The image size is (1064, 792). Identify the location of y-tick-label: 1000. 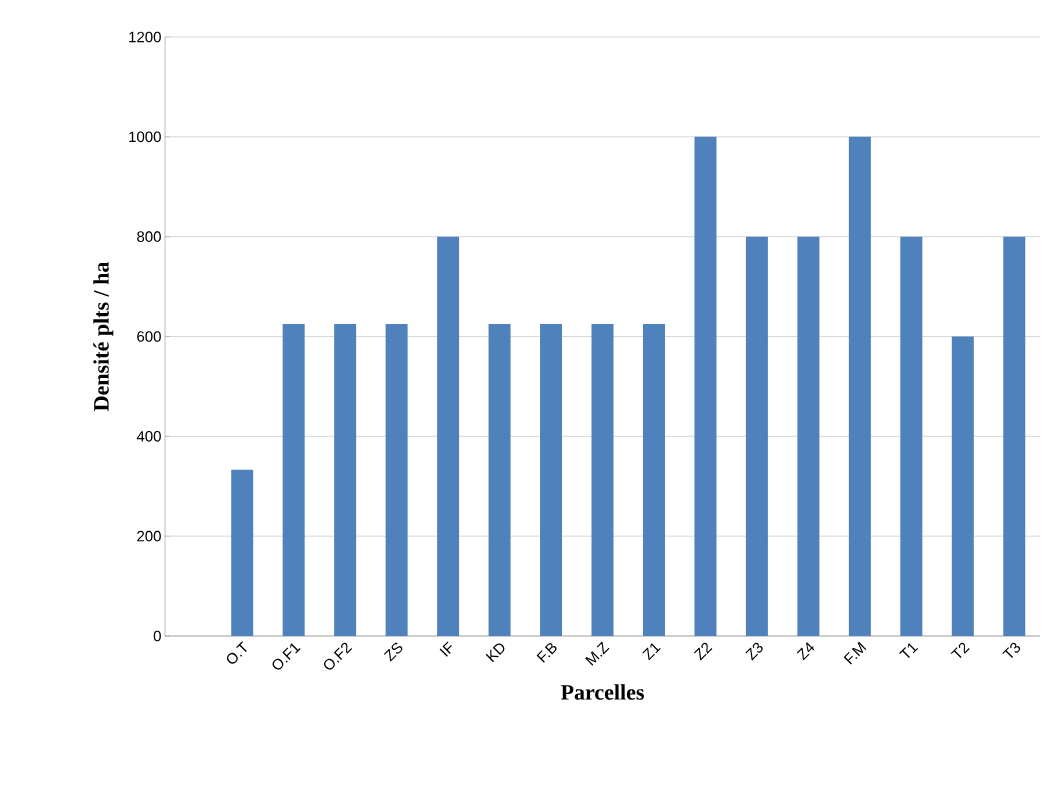
(145, 137).